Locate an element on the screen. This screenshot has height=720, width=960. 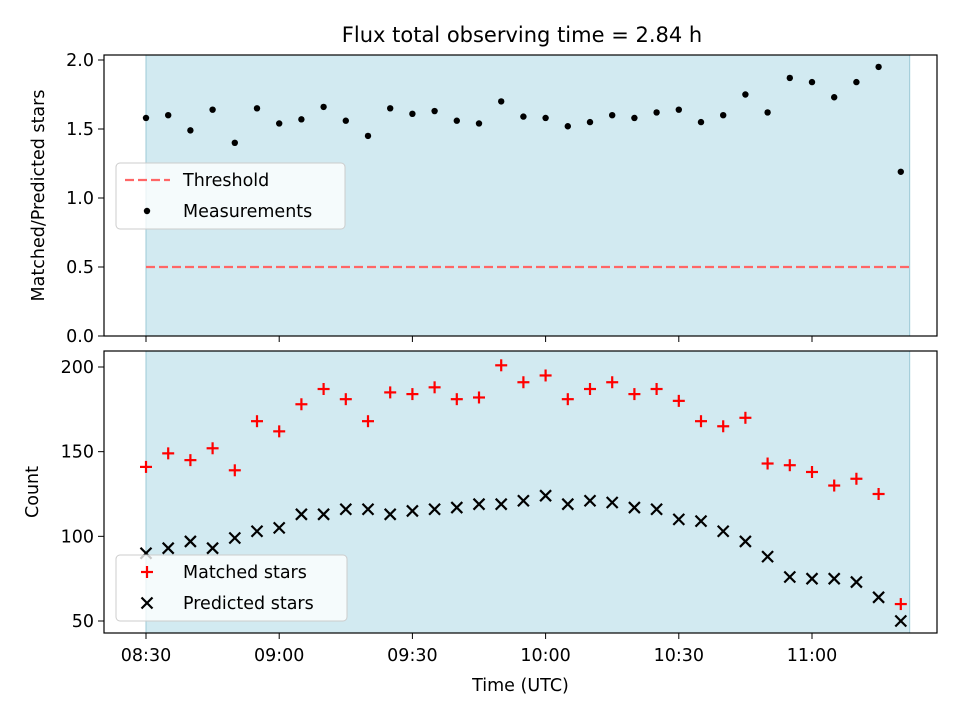
x-tick-label: 08:30 is located at coordinates (146, 656).